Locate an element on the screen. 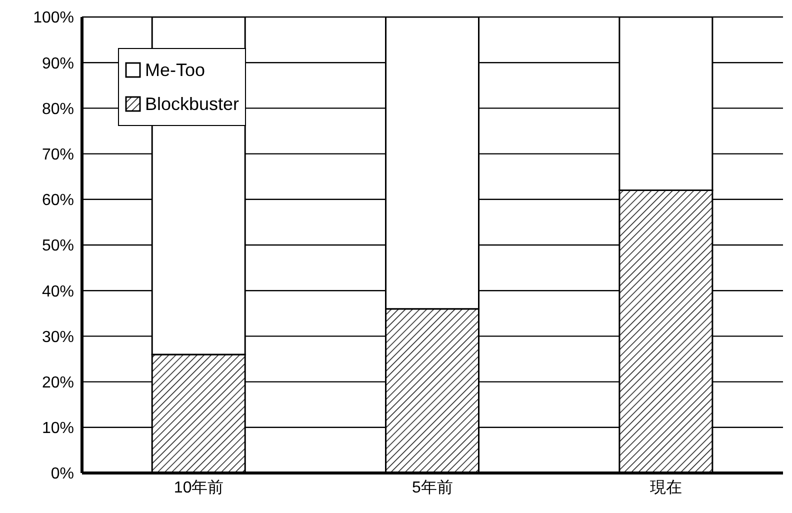 This screenshot has height=513, width=792. y-tick-label: 10% is located at coordinates (58, 429).